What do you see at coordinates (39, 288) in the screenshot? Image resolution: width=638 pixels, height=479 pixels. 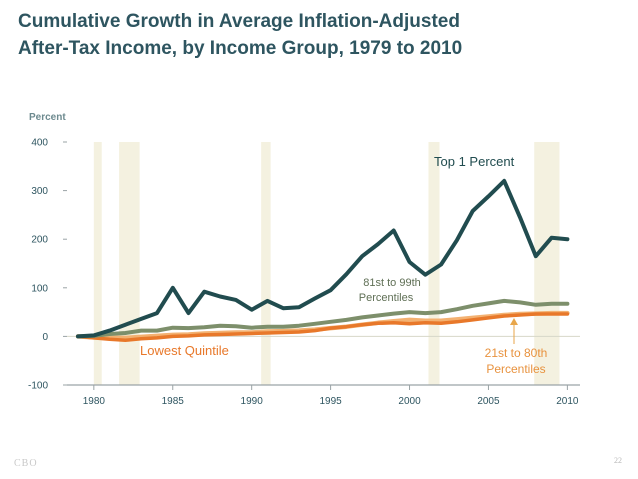 I see `y-tick-label-100: 100` at bounding box center [39, 288].